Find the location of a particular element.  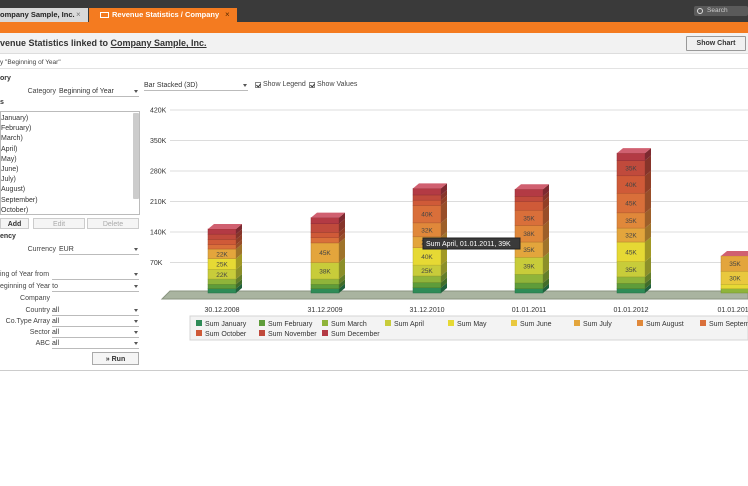

delete-button: Delete is located at coordinates (113, 223).